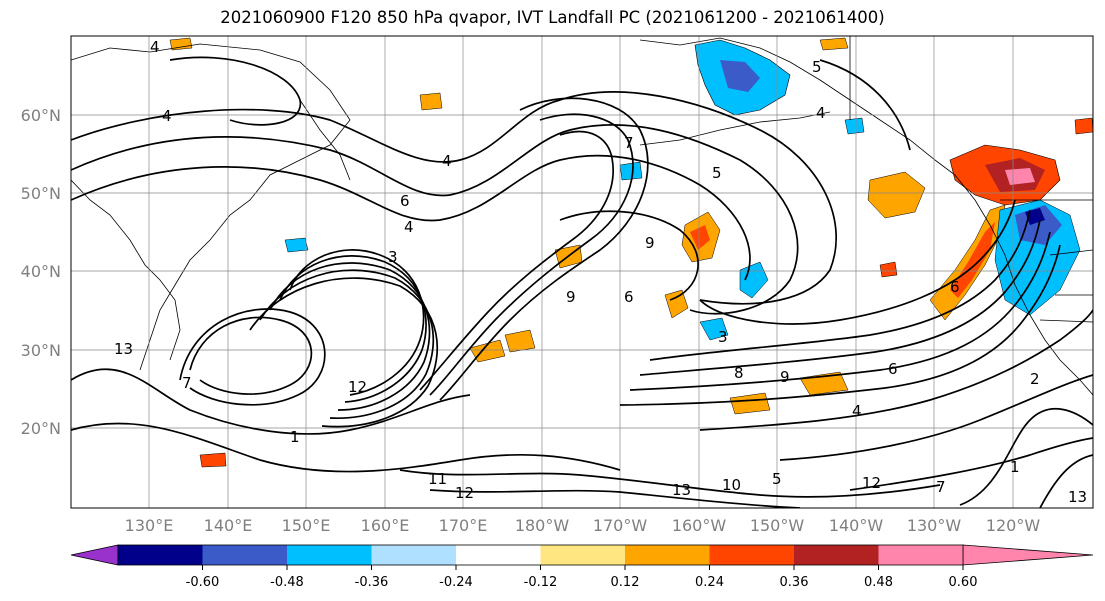 Image resolution: width=1105 pixels, height=601 pixels. I want to click on colorbar-arrow-low, so click(94, 555).